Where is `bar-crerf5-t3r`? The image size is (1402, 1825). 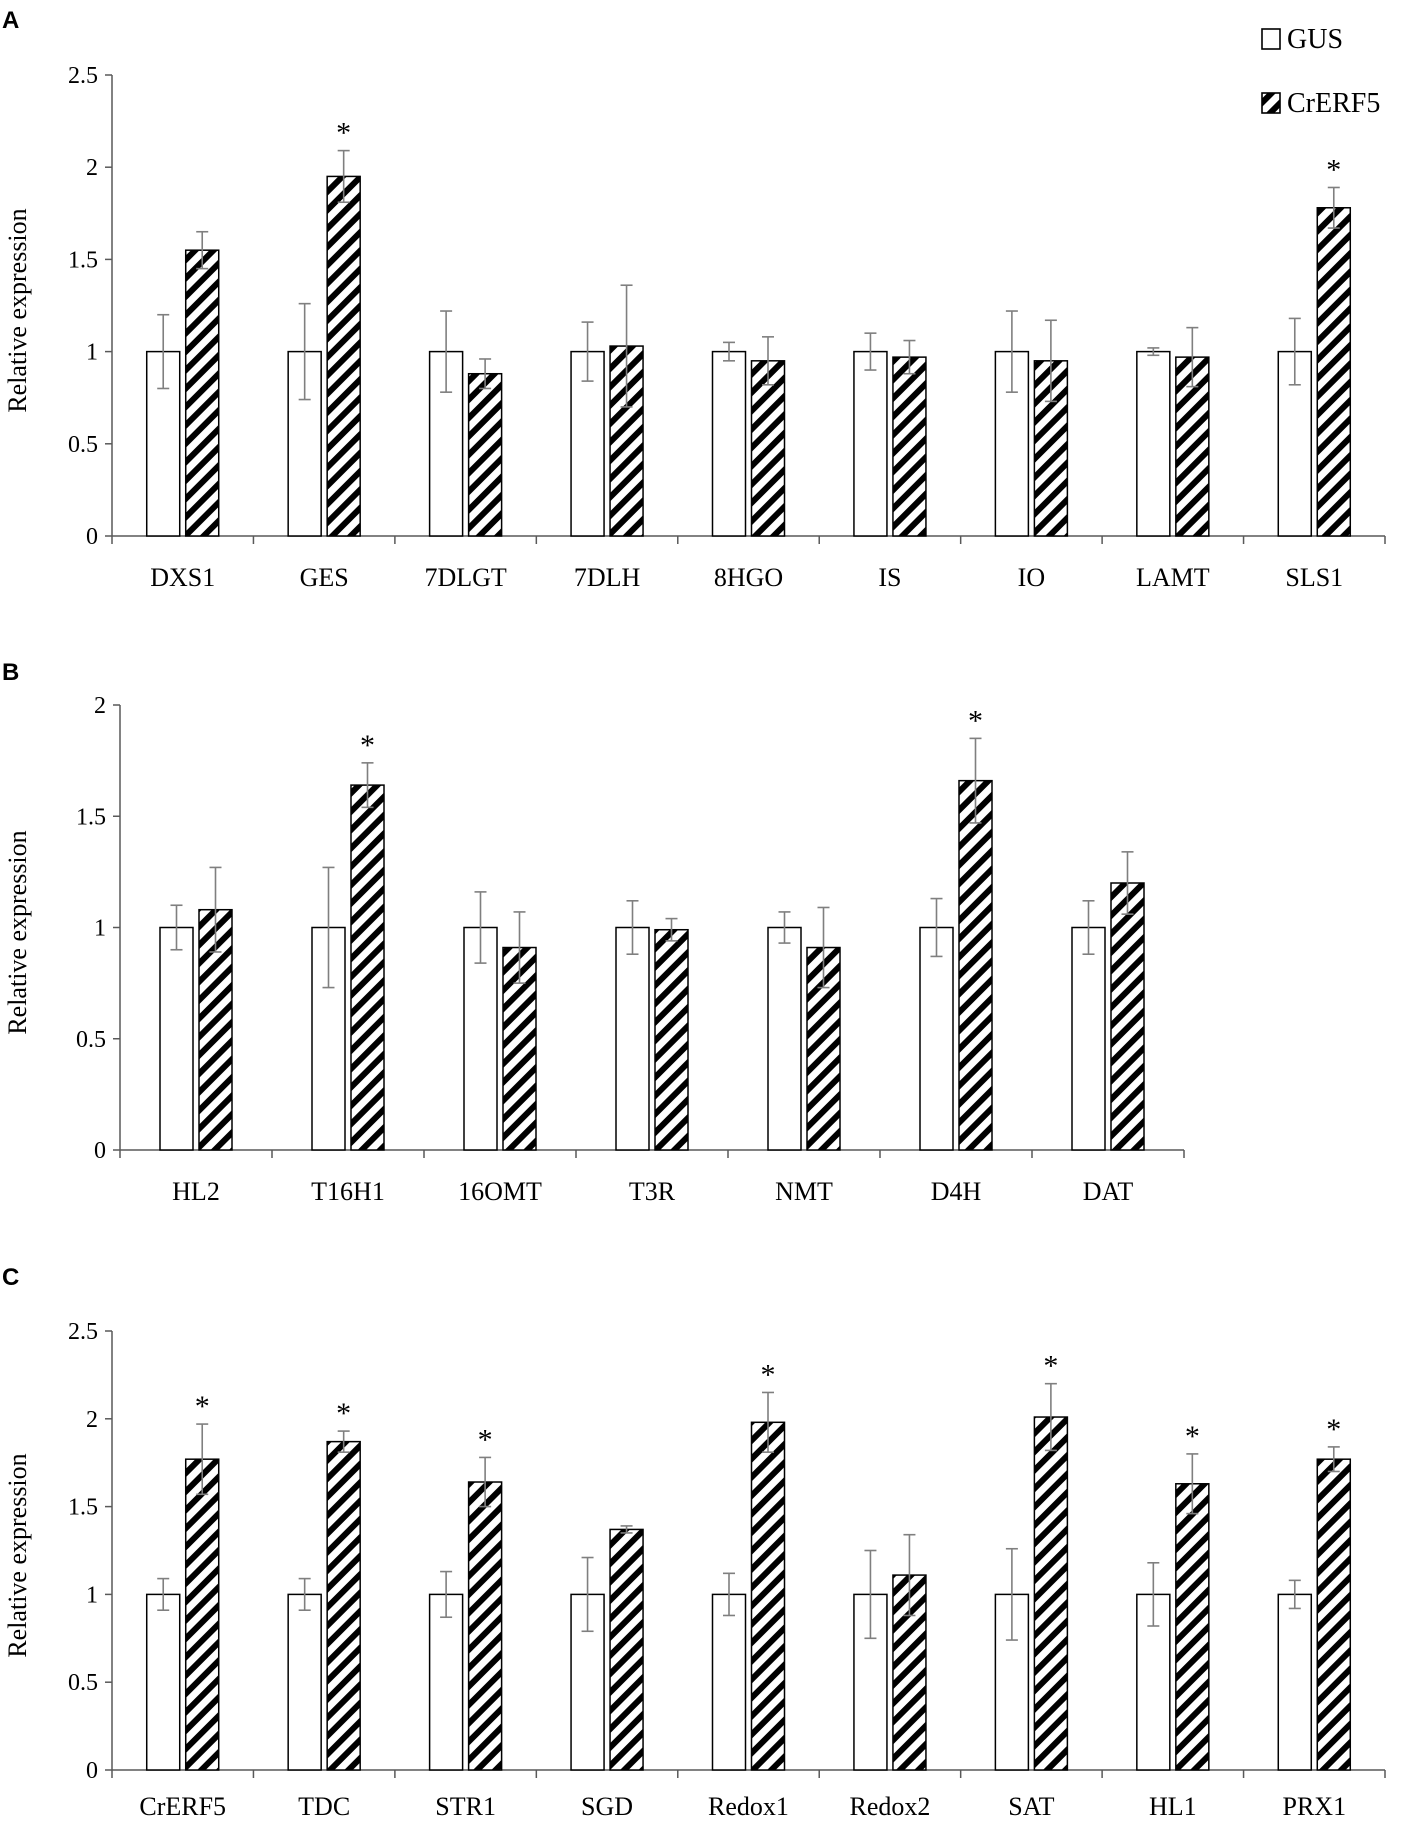
bar-crerf5-t3r is located at coordinates (671, 1039).